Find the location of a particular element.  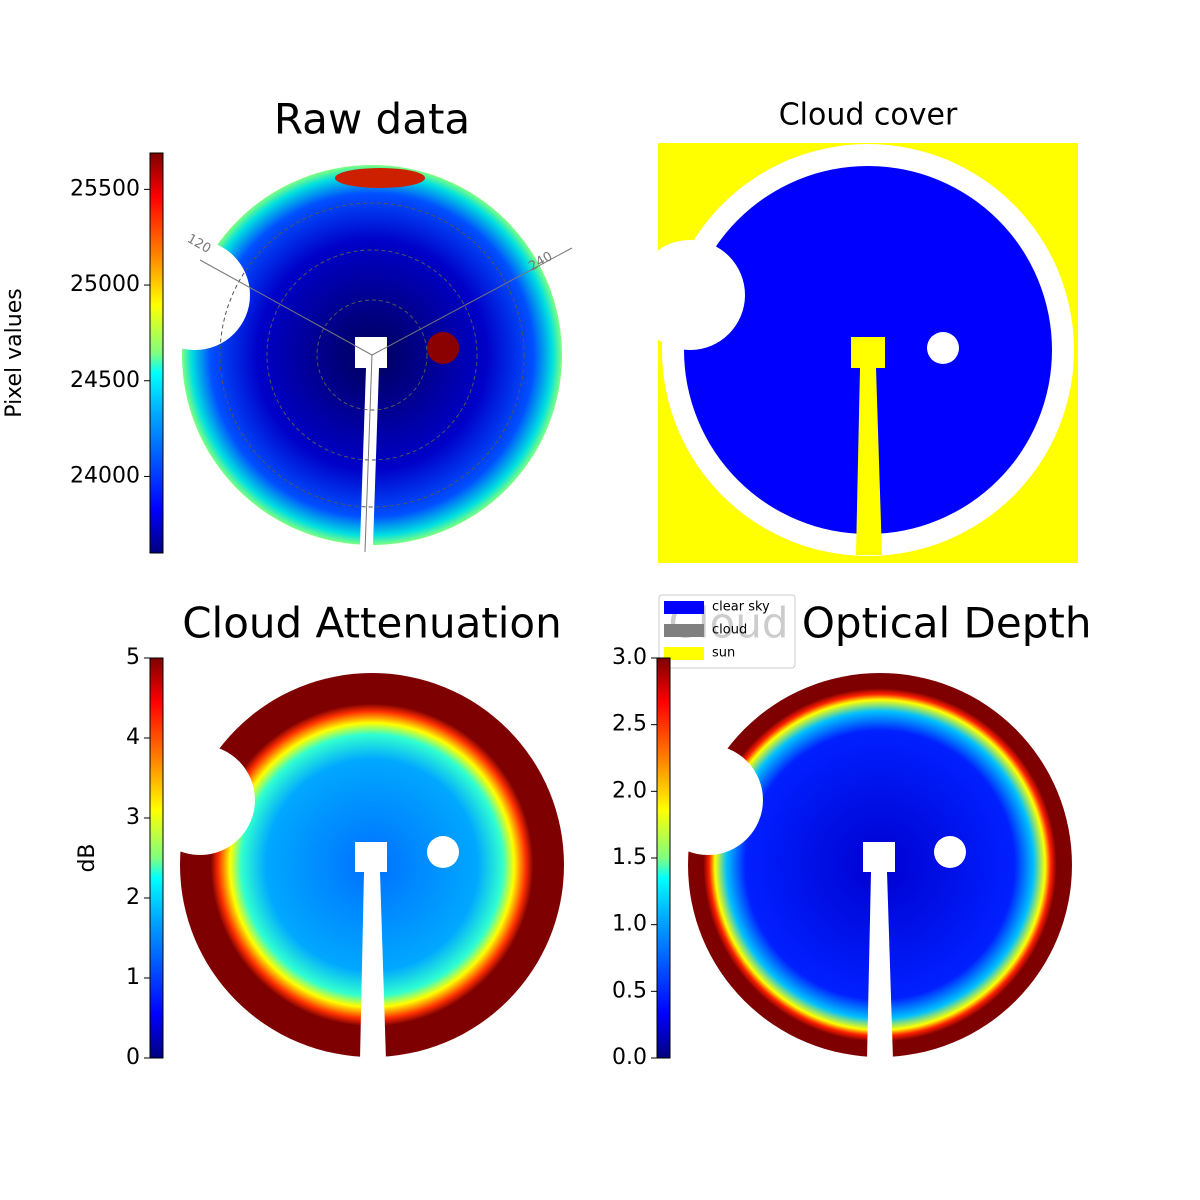

tick-label: 25500 is located at coordinates (105, 188).